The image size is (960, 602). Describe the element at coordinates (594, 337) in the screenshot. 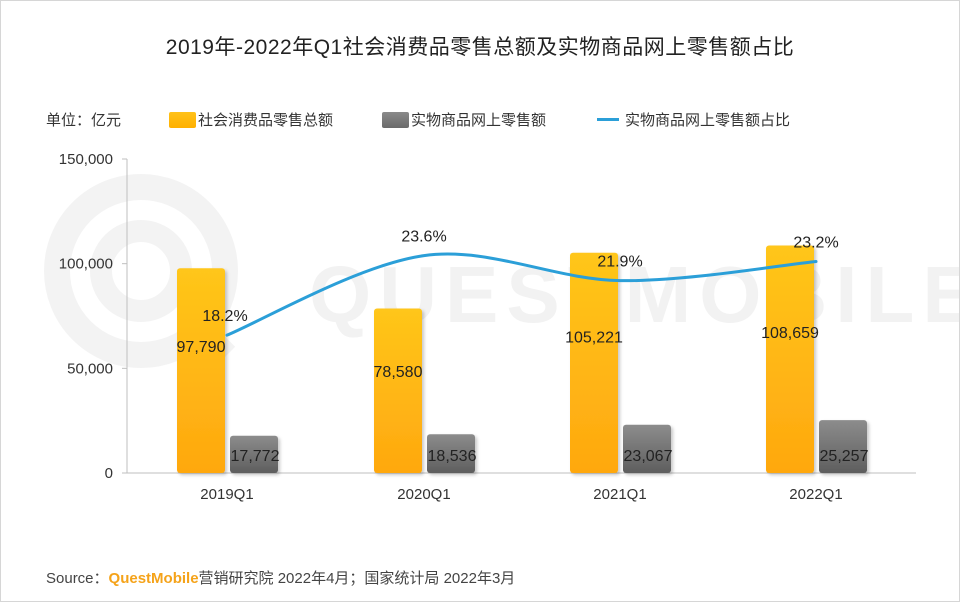

I see `data-label-retail-total: 105,221` at that location.